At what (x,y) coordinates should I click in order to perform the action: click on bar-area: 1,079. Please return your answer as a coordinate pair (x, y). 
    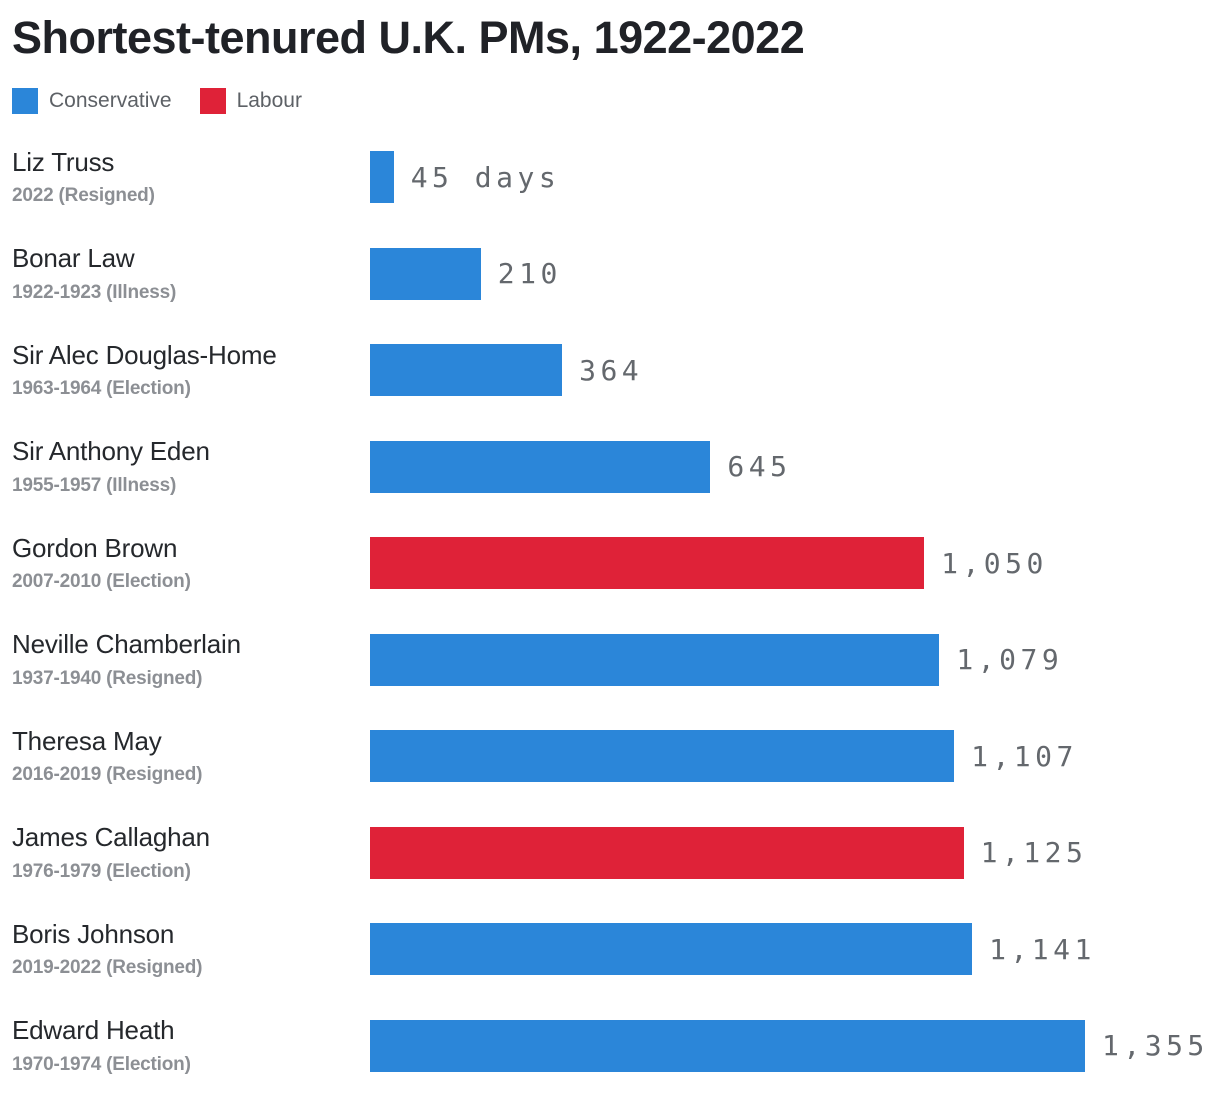
    Looking at the image, I should click on (795, 659).